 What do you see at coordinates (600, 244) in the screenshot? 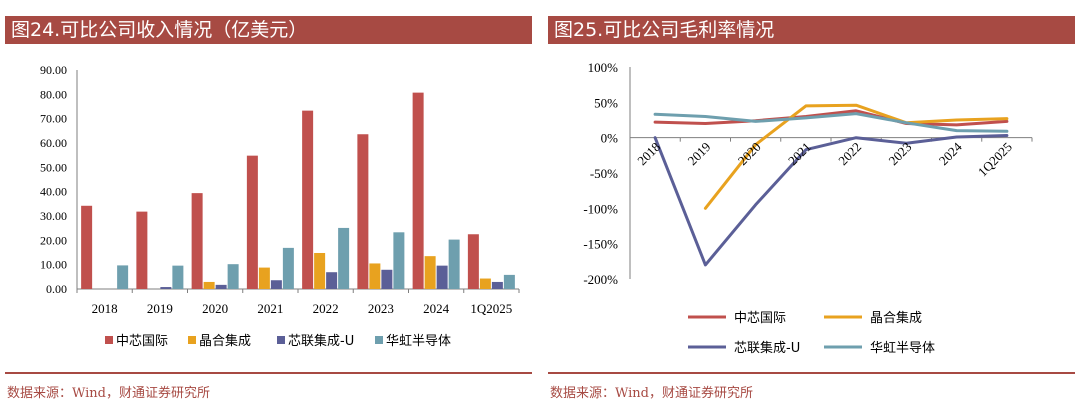
I see `y-tick-label: -150%` at bounding box center [600, 244].